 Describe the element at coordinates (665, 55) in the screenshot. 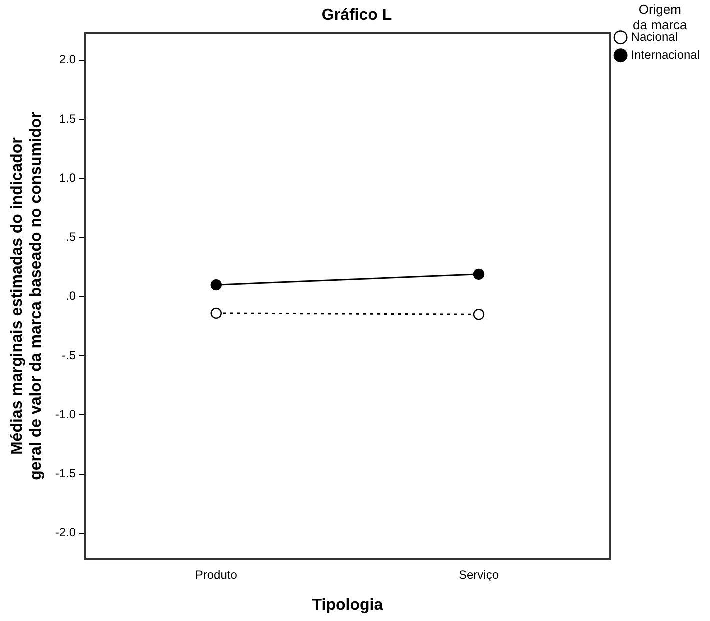

I see `legend-label: Internacional` at that location.